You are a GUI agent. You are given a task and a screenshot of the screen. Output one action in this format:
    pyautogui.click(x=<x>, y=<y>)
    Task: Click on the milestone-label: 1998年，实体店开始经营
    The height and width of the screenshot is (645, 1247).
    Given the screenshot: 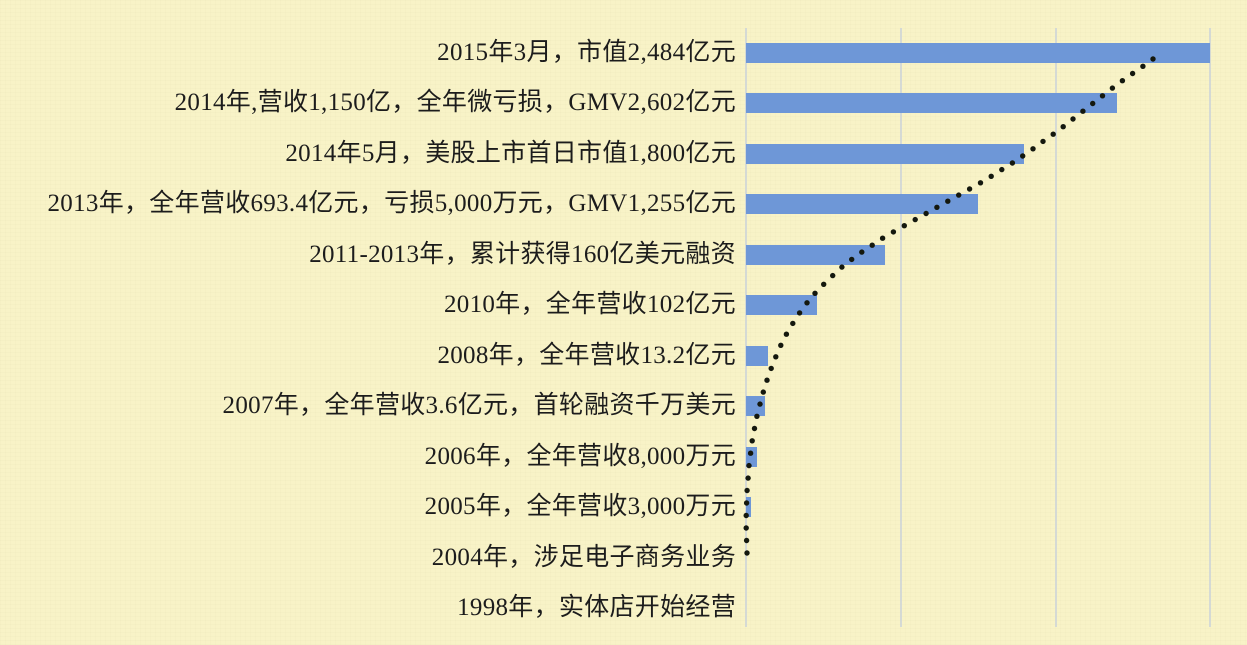 What is the action you would take?
    pyautogui.click(x=596, y=607)
    